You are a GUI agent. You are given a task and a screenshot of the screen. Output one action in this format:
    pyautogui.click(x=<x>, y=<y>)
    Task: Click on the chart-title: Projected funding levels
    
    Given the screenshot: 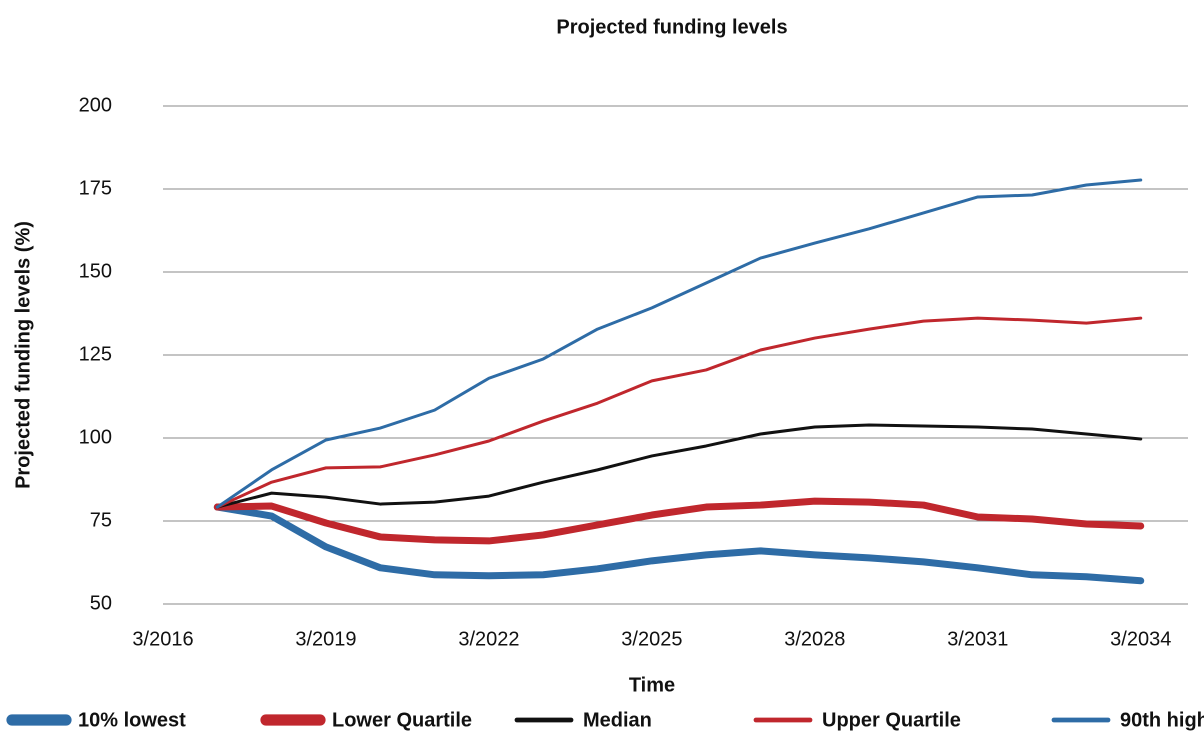 What is the action you would take?
    pyautogui.click(x=671, y=27)
    